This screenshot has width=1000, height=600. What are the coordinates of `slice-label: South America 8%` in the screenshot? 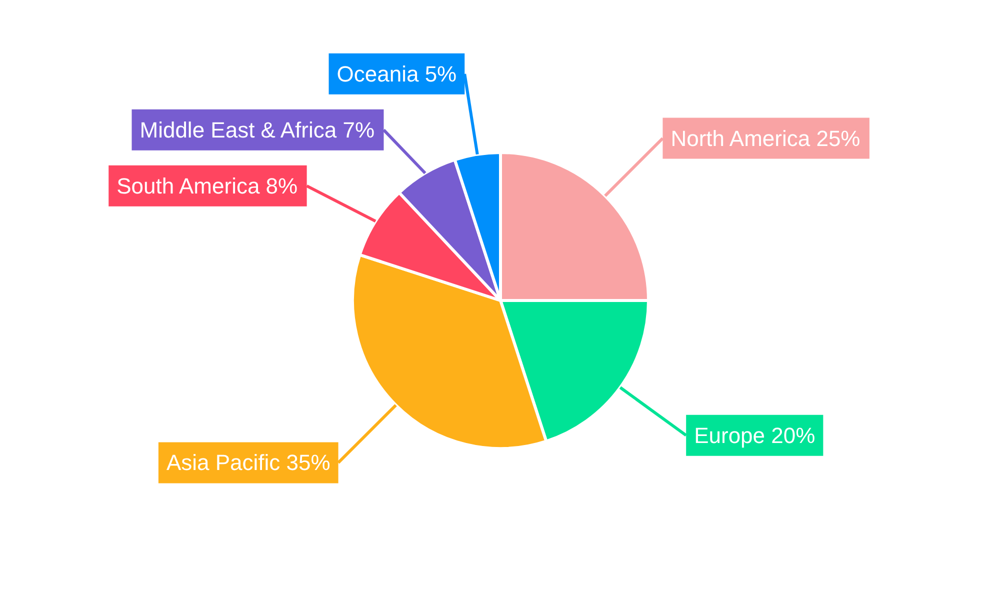 It's located at (207, 185).